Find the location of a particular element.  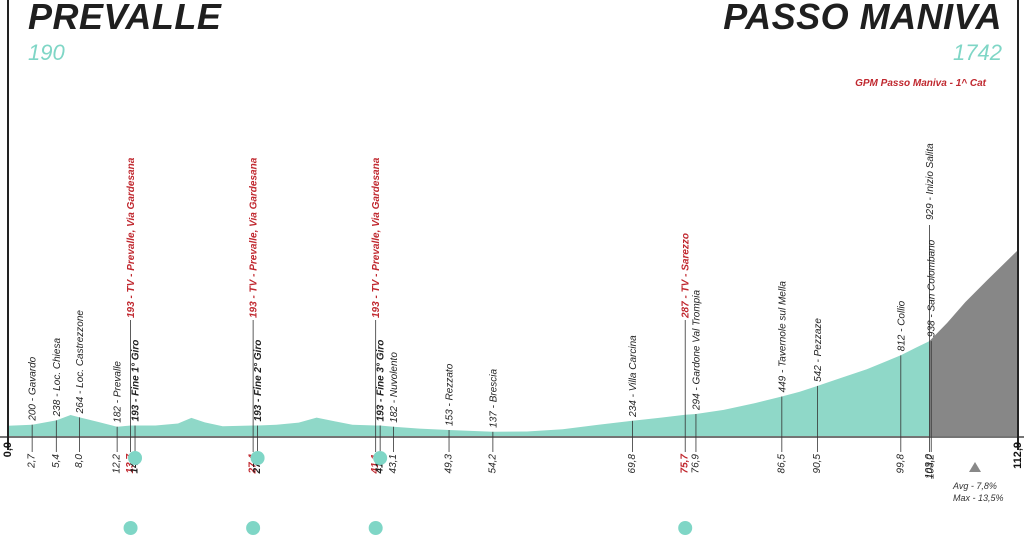

place-label: 182 - Prevalle is located at coordinates (118, 392).